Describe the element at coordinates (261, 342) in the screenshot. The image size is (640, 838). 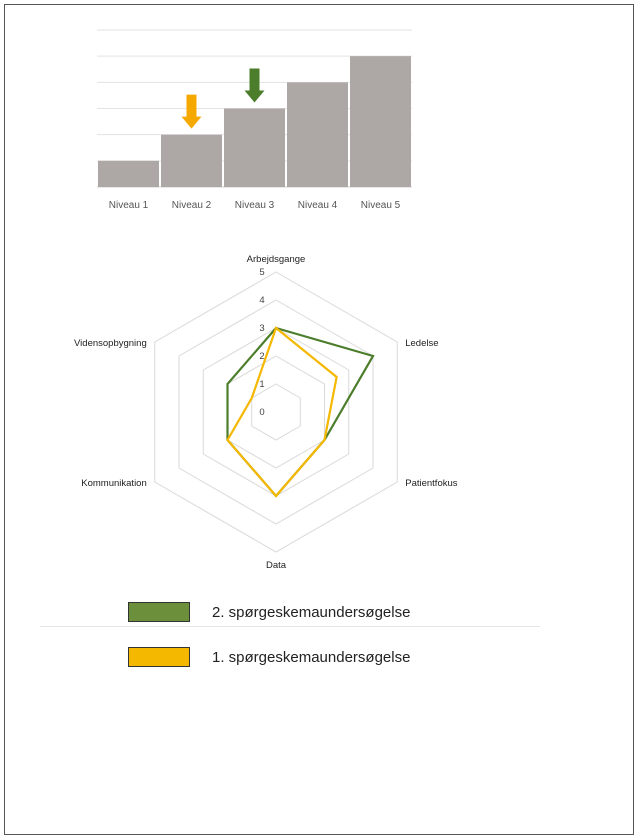
I see `radar-chart-tick-labels: 0 1 2 3 4 5` at that location.